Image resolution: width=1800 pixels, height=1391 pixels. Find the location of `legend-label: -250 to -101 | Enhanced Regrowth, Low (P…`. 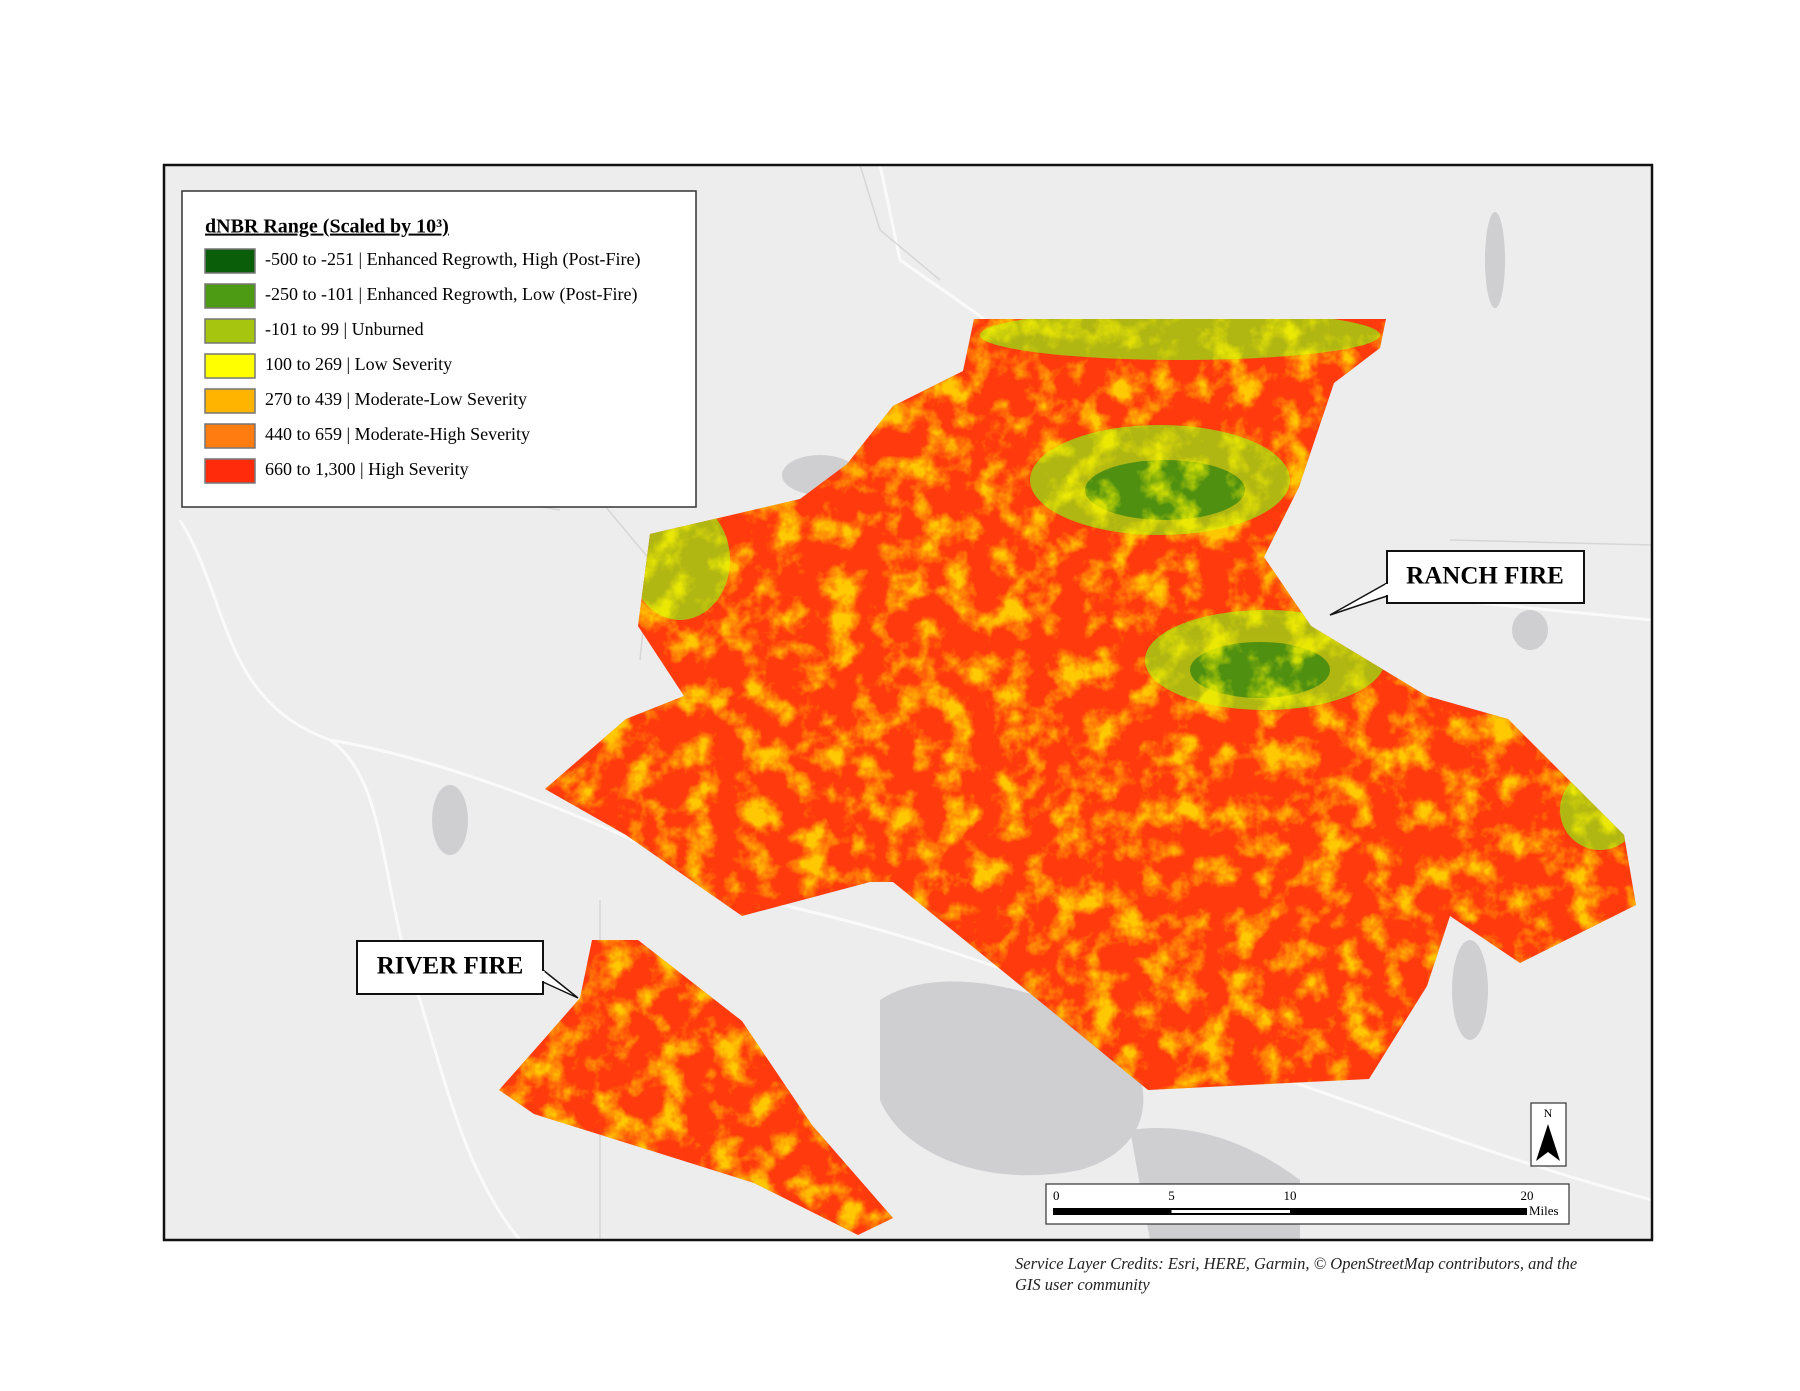

legend-label: -250 to -101 | Enhanced Regrowth, Low (P… is located at coordinates (451, 294).